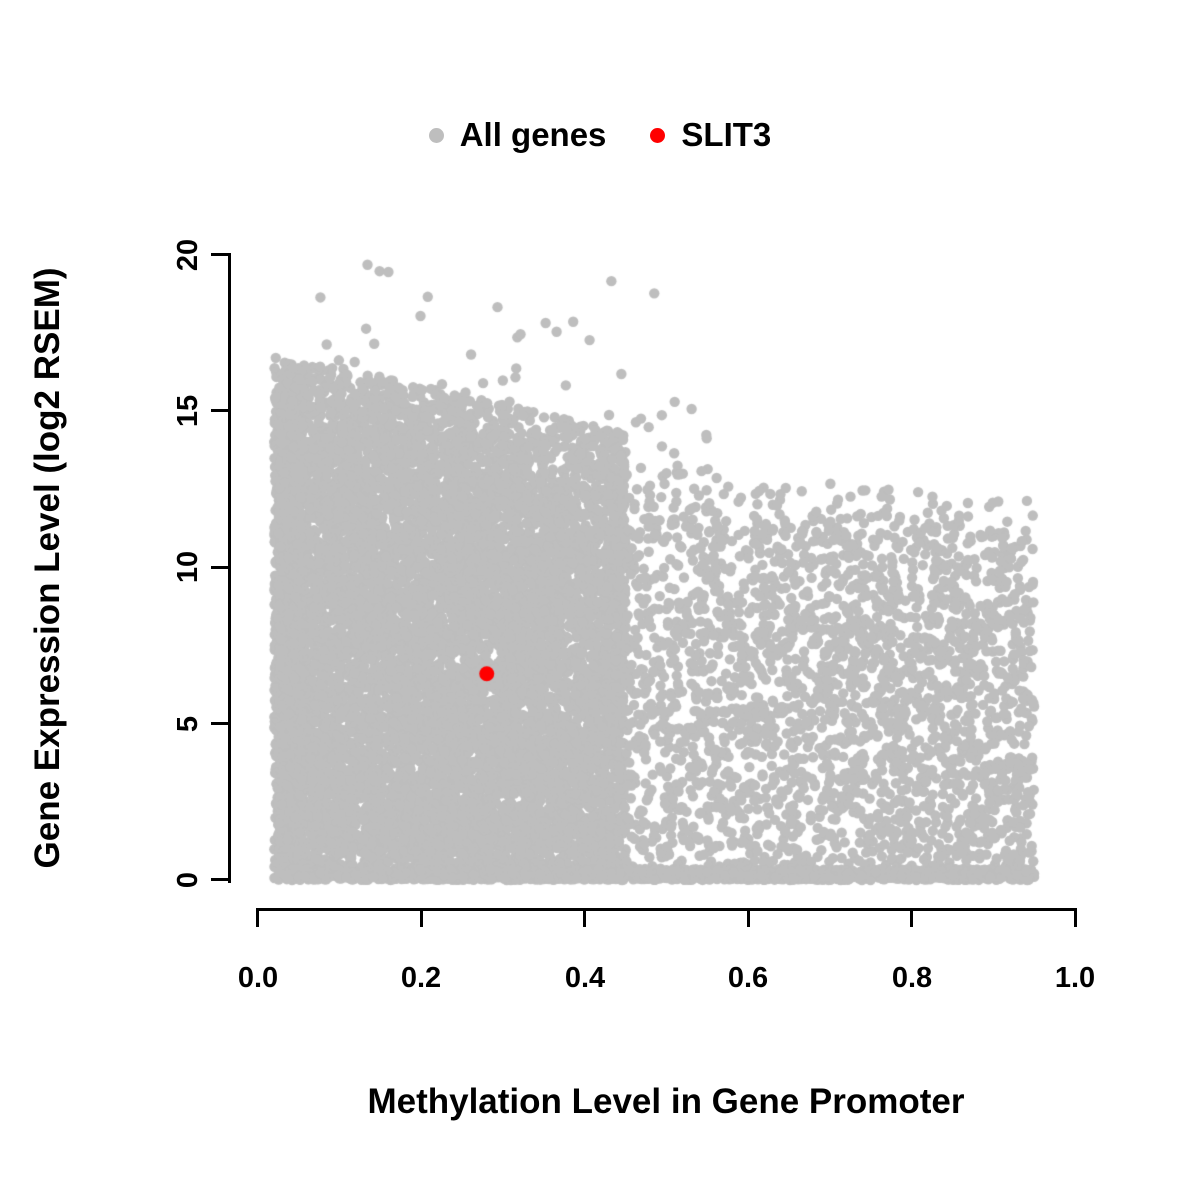 The image size is (1200, 1200). I want to click on x-tick-label: 1.0, so click(1075, 978).